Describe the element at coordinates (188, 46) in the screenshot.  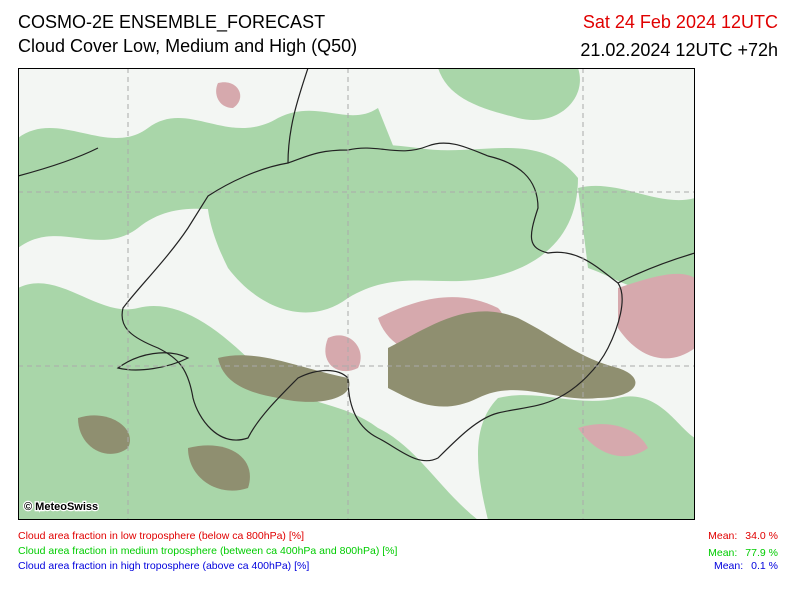
I see `subtitle: Cloud Cover Low, Medium and High (Q50)` at that location.